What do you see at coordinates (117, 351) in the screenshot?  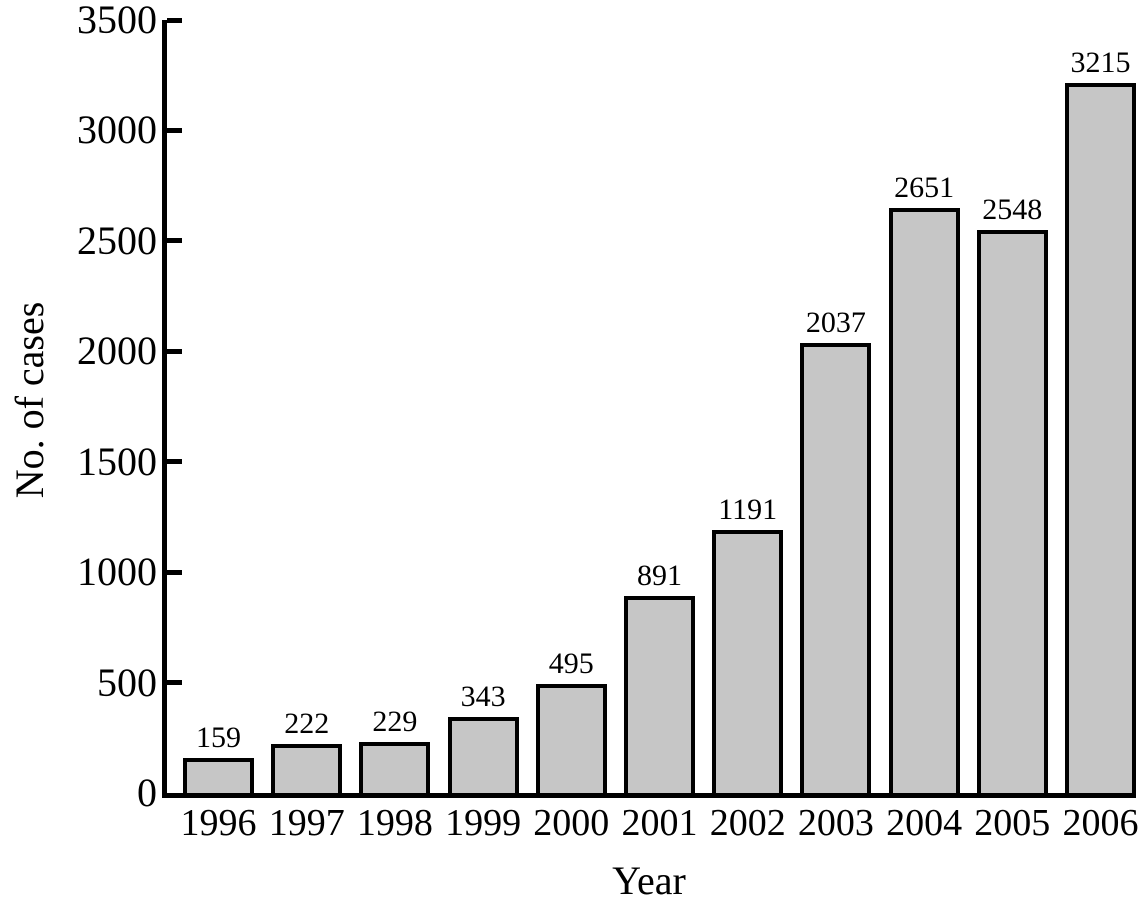 I see `y-axis-tick-label: 2000` at bounding box center [117, 351].